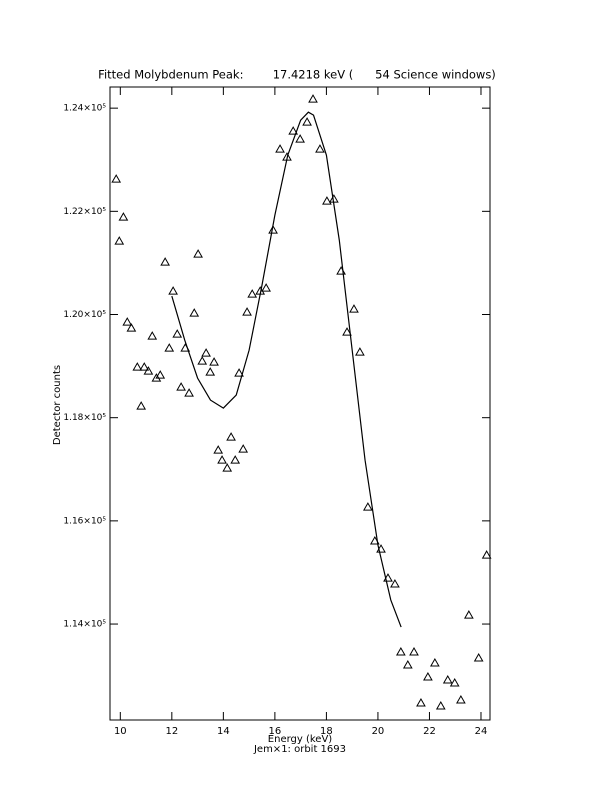 Image resolution: width=612 pixels, height=792 pixels. Describe the element at coordinates (429, 731) in the screenshot. I see `x-tick-label: 22` at that location.